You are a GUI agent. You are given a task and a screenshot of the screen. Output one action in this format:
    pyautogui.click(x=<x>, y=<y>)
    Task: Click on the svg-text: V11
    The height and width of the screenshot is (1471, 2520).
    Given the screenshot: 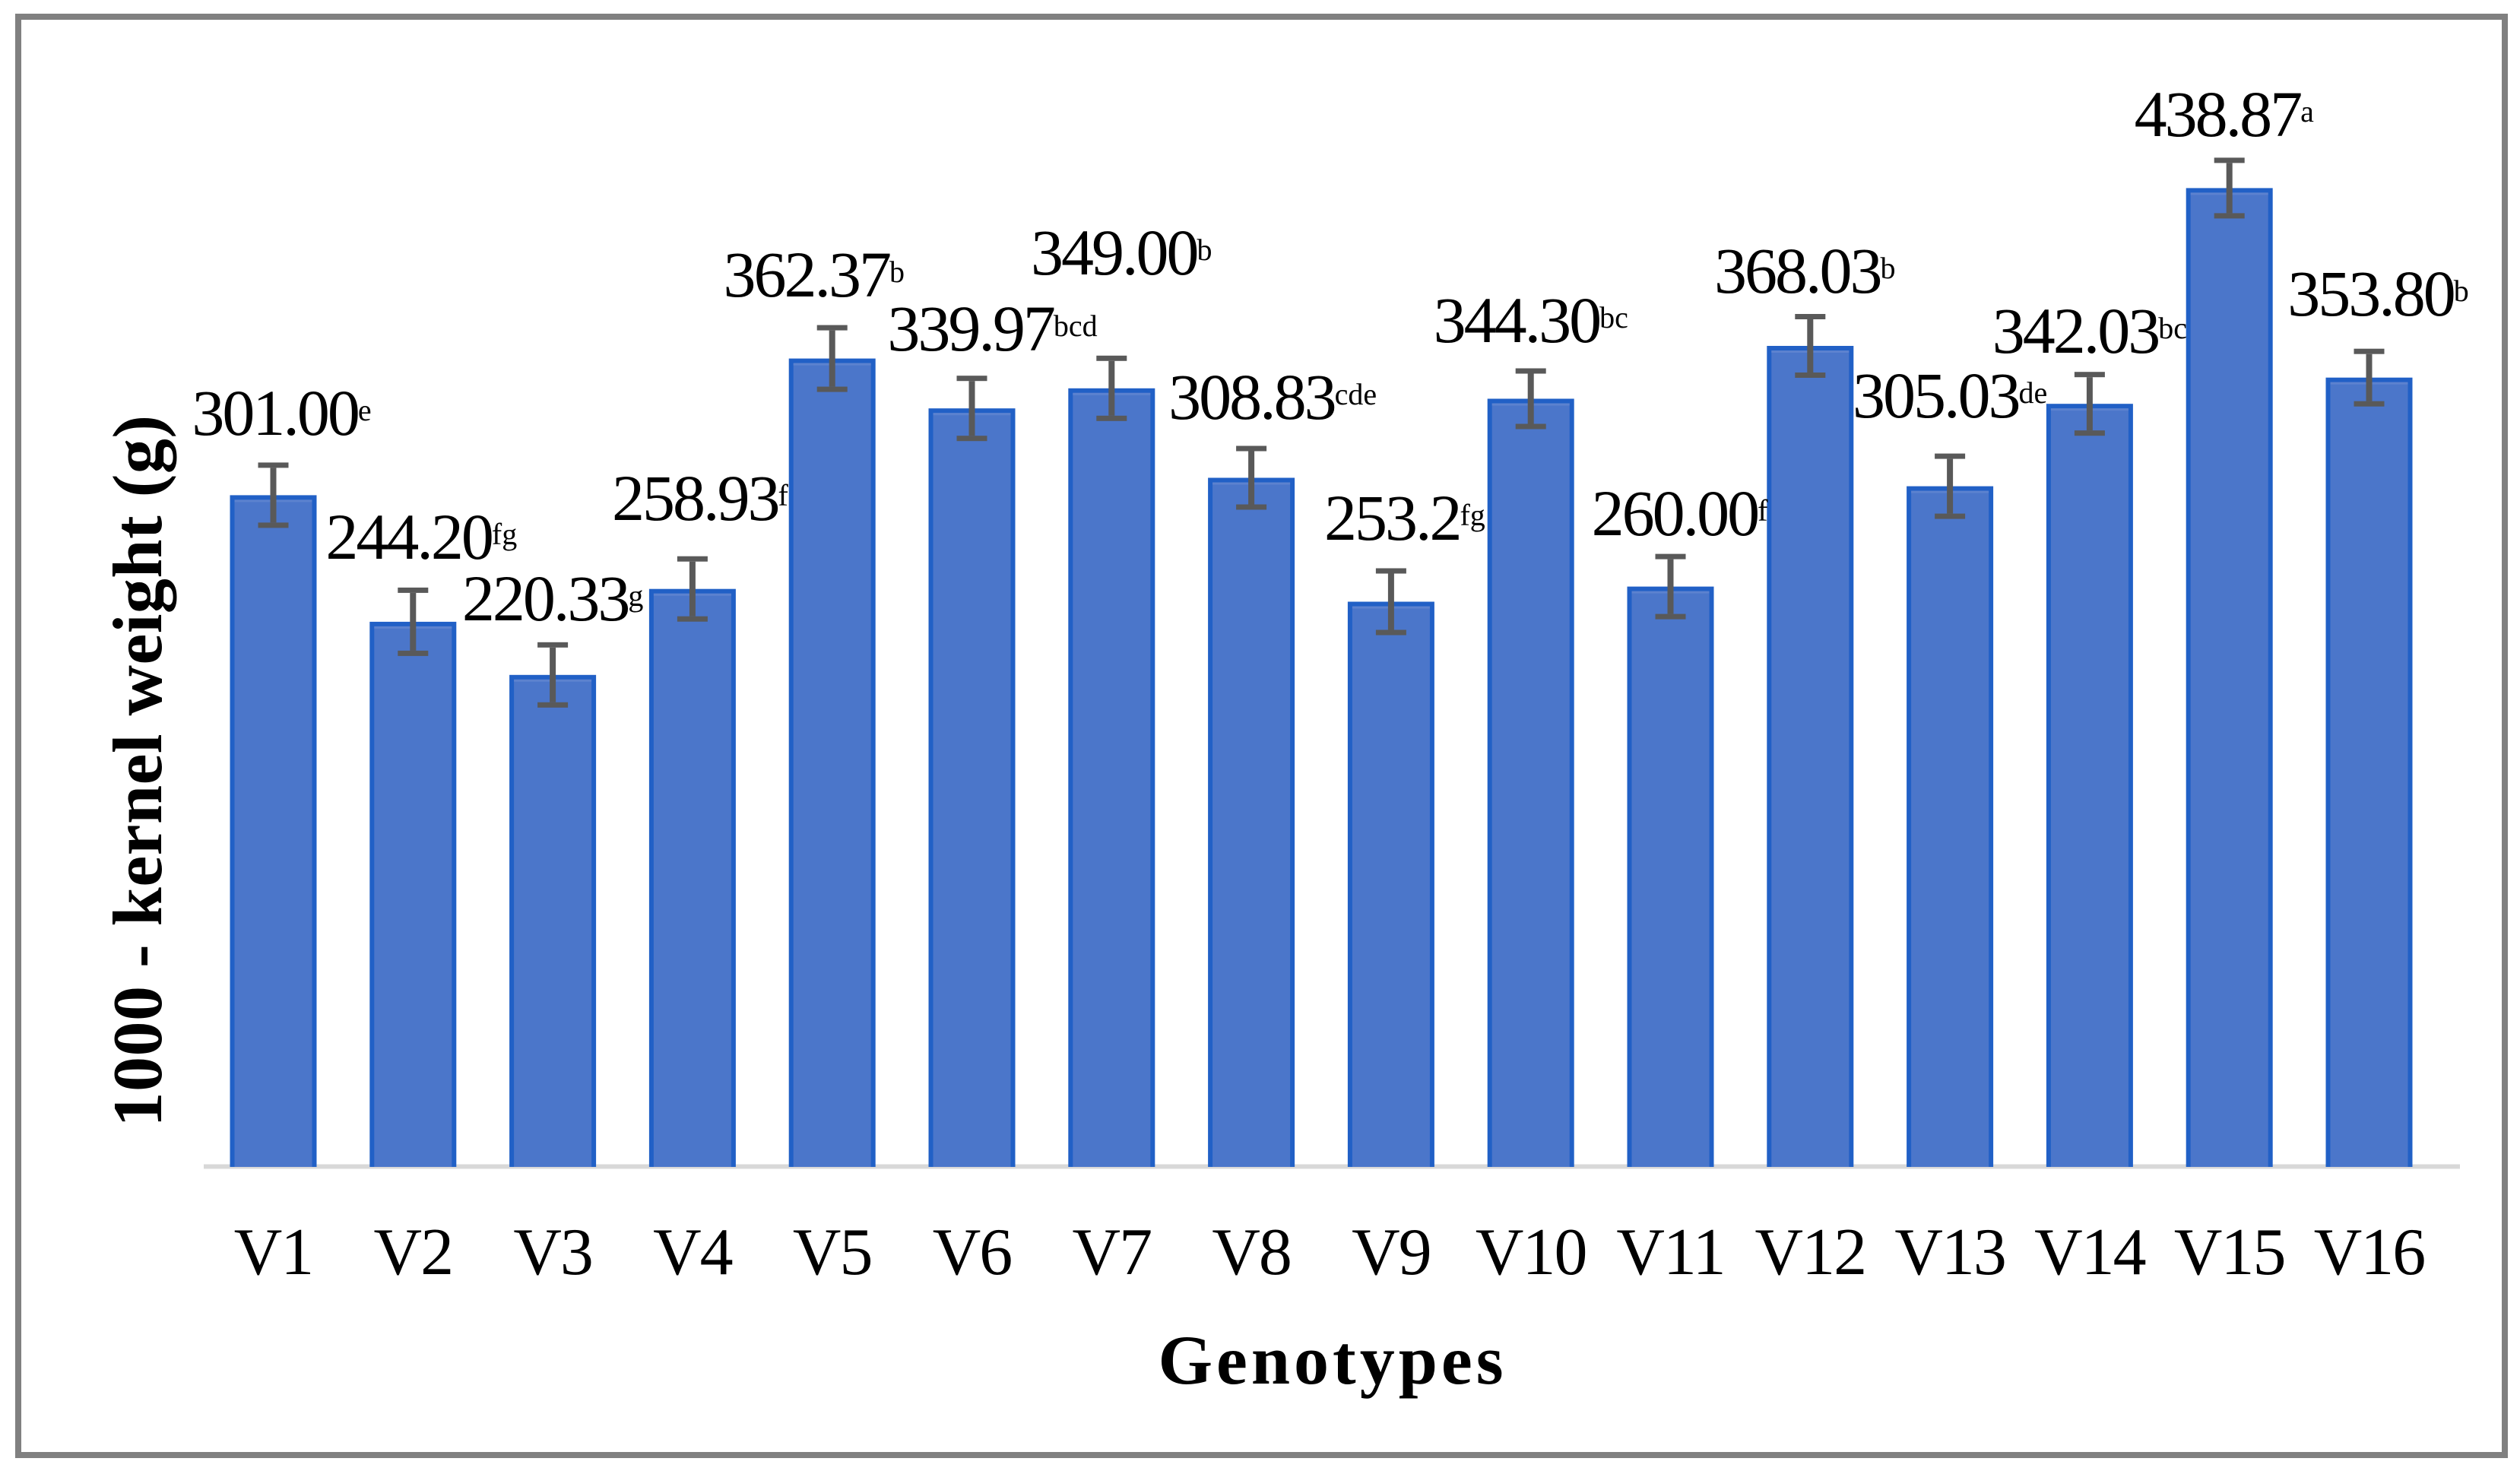 What is the action you would take?
    pyautogui.click(x=1670, y=1252)
    